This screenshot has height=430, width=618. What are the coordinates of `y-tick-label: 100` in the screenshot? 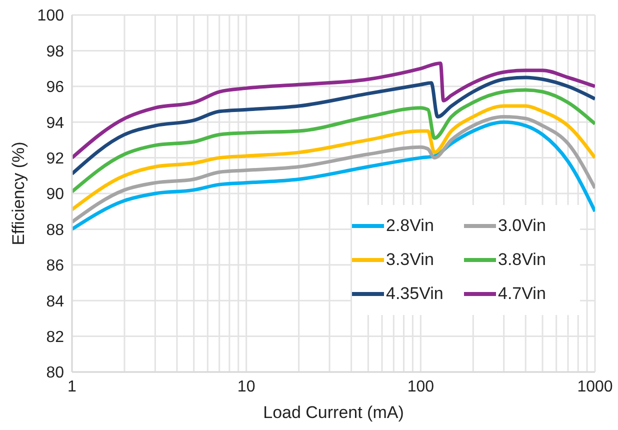 It's located at (50, 16).